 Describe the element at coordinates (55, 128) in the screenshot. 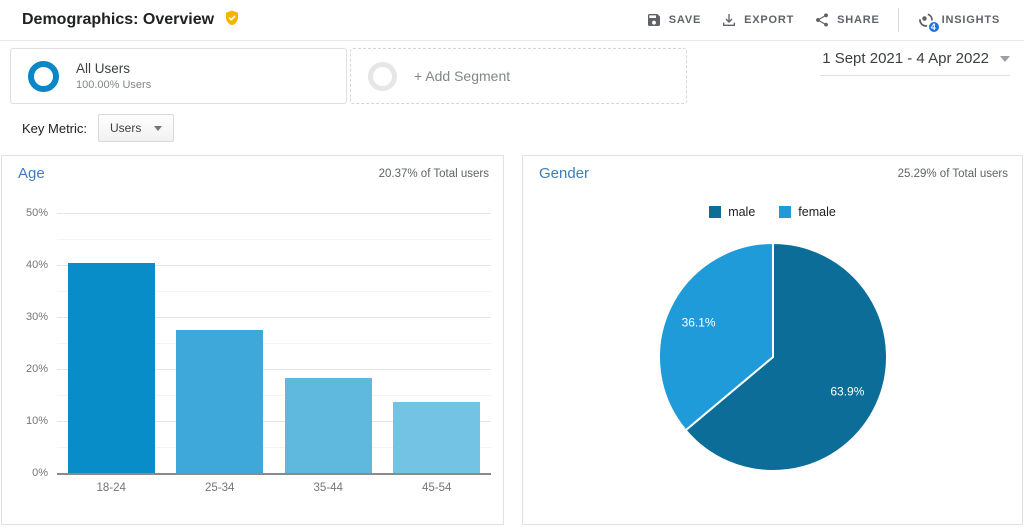

I see `key-metric-label: Key Metric:` at that location.